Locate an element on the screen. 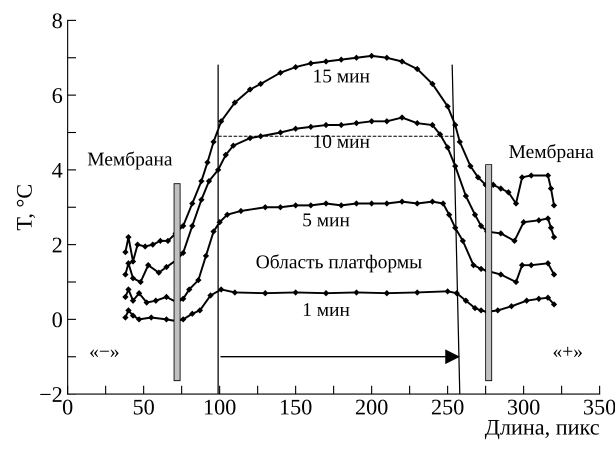 The width and height of the screenshot is (615, 453). x-tick-label: 50 is located at coordinates (144, 407).